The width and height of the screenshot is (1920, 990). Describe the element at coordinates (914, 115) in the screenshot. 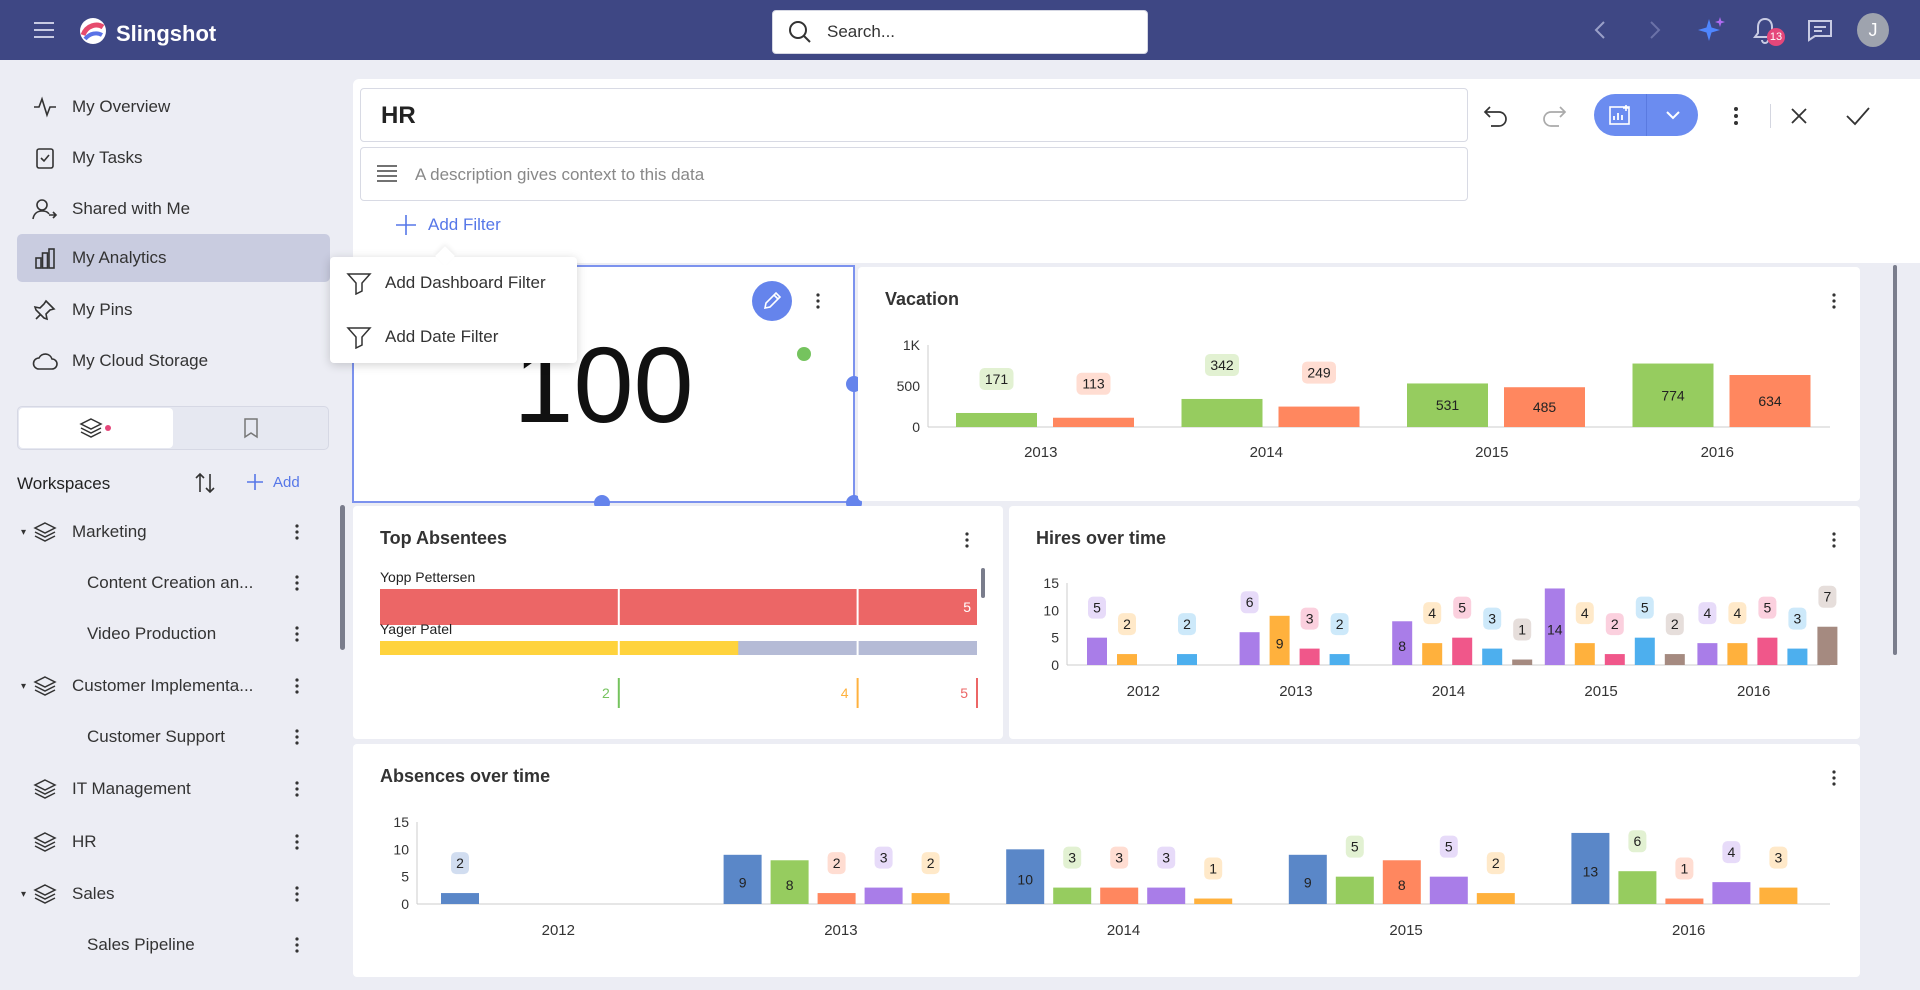

I see `dashboard-title-field: HR` at that location.